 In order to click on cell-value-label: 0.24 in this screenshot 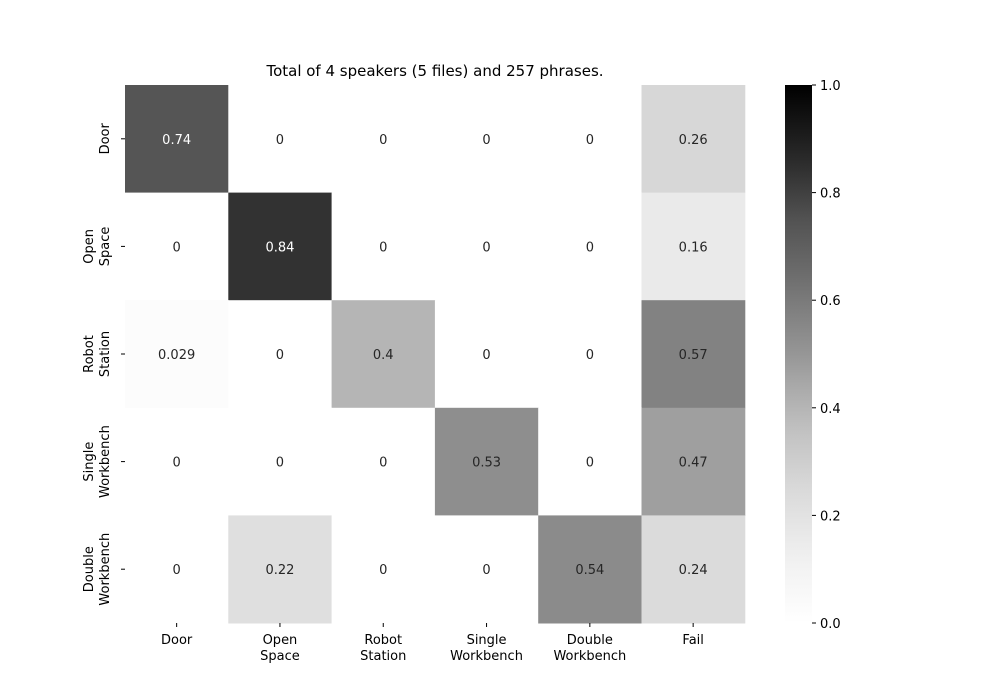, I will do `click(693, 570)`.